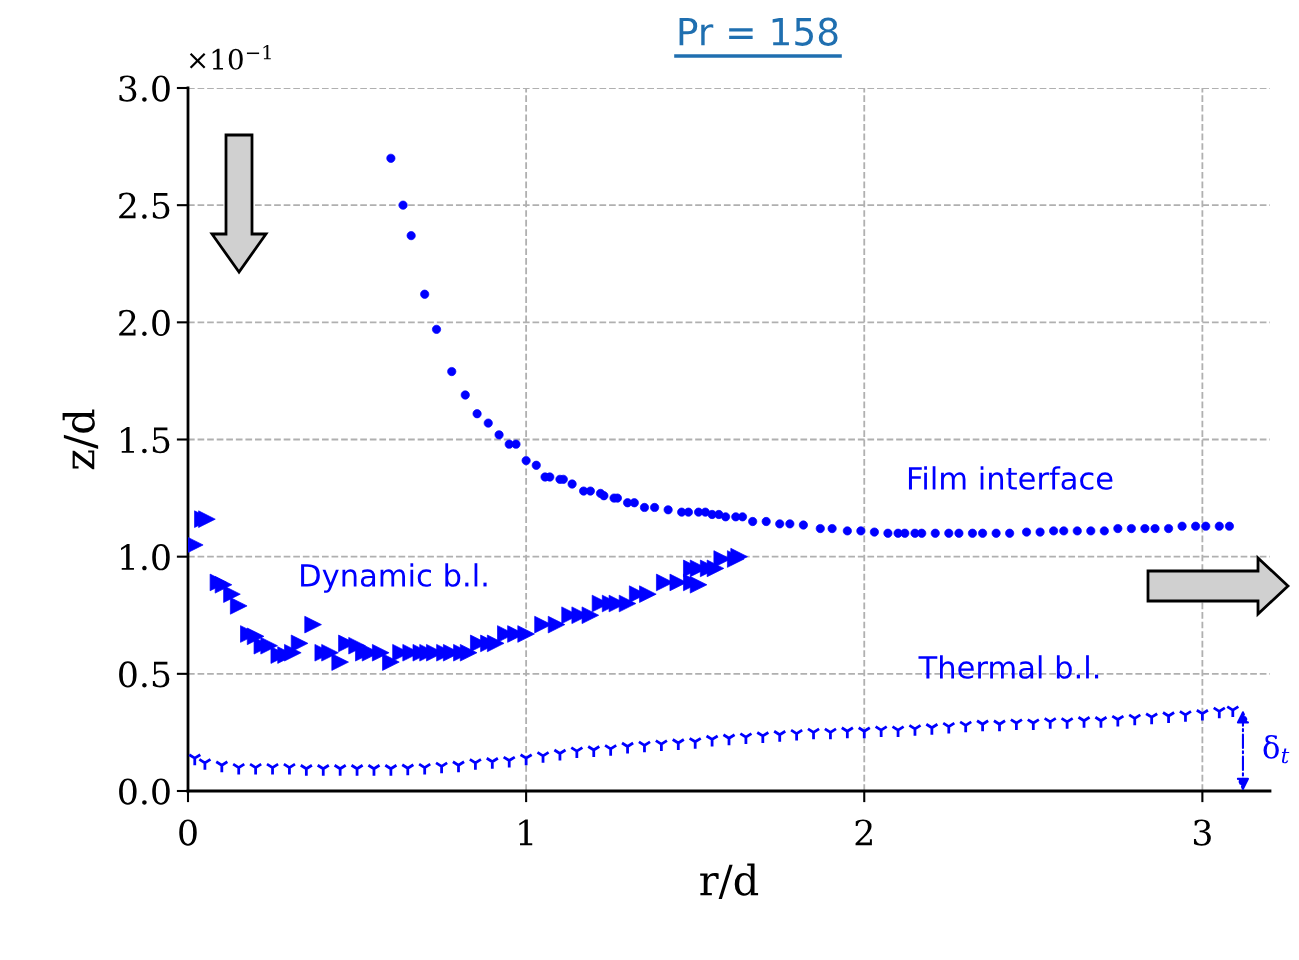 This screenshot has width=1299, height=960. I want to click on annotation: Dynamic b.l., so click(394, 578).